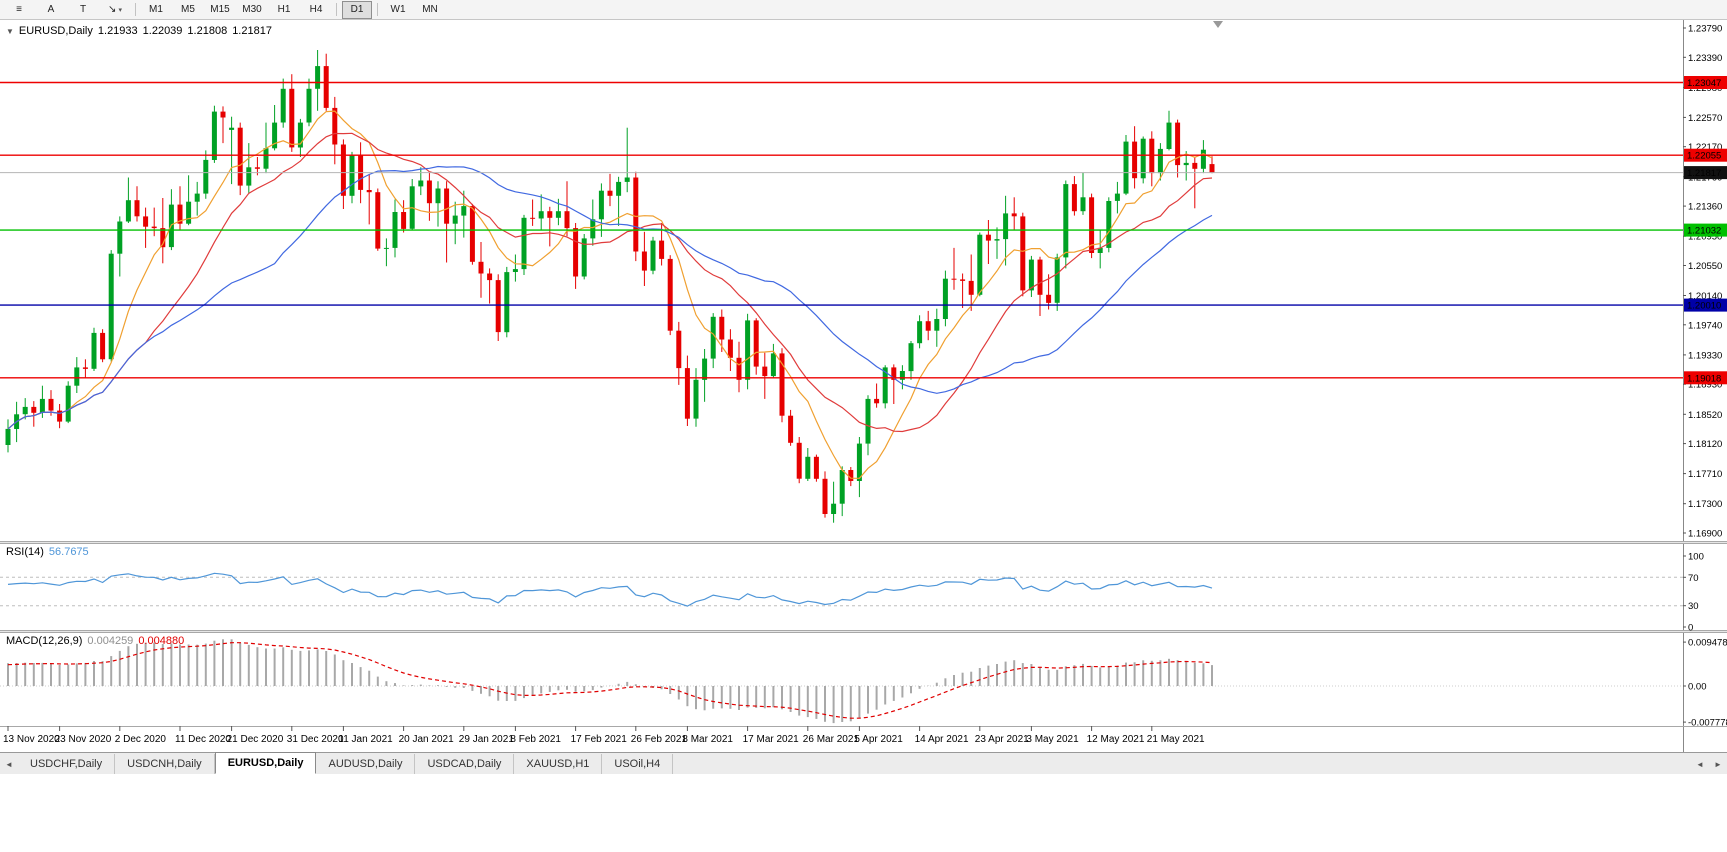 This screenshot has height=852, width=1727. What do you see at coordinates (165, 764) in the screenshot?
I see `tab-usdcnh-daily: USDCNH,Daily` at bounding box center [165, 764].